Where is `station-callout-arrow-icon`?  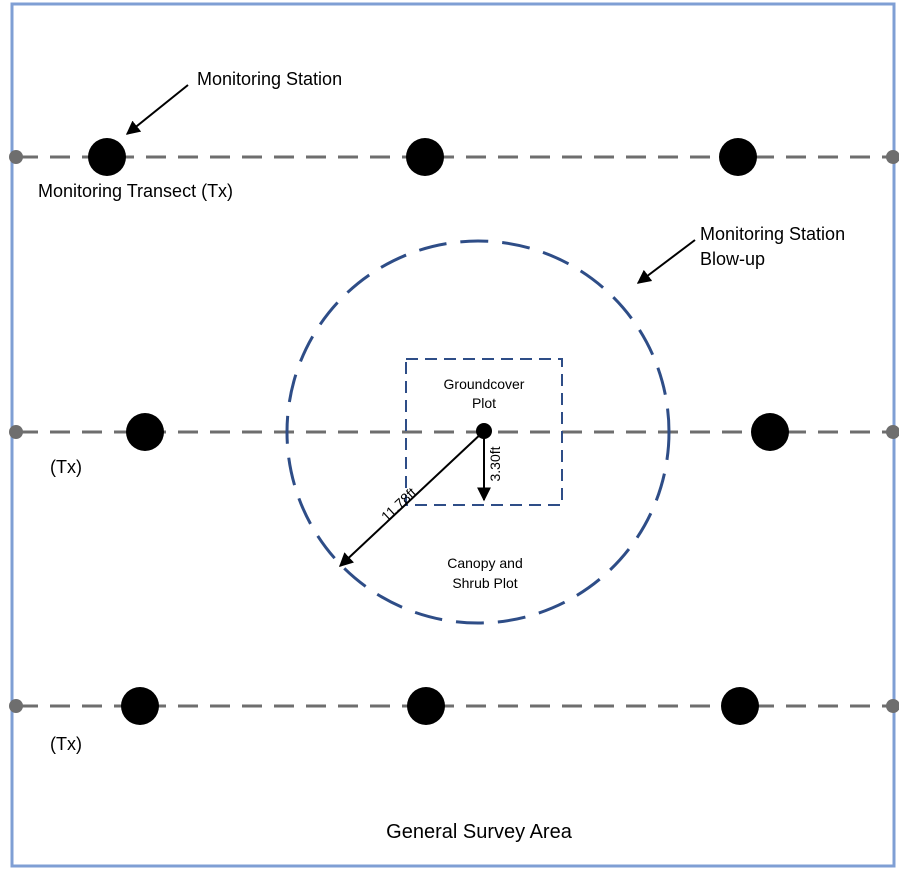 station-callout-arrow-icon is located at coordinates (157, 109).